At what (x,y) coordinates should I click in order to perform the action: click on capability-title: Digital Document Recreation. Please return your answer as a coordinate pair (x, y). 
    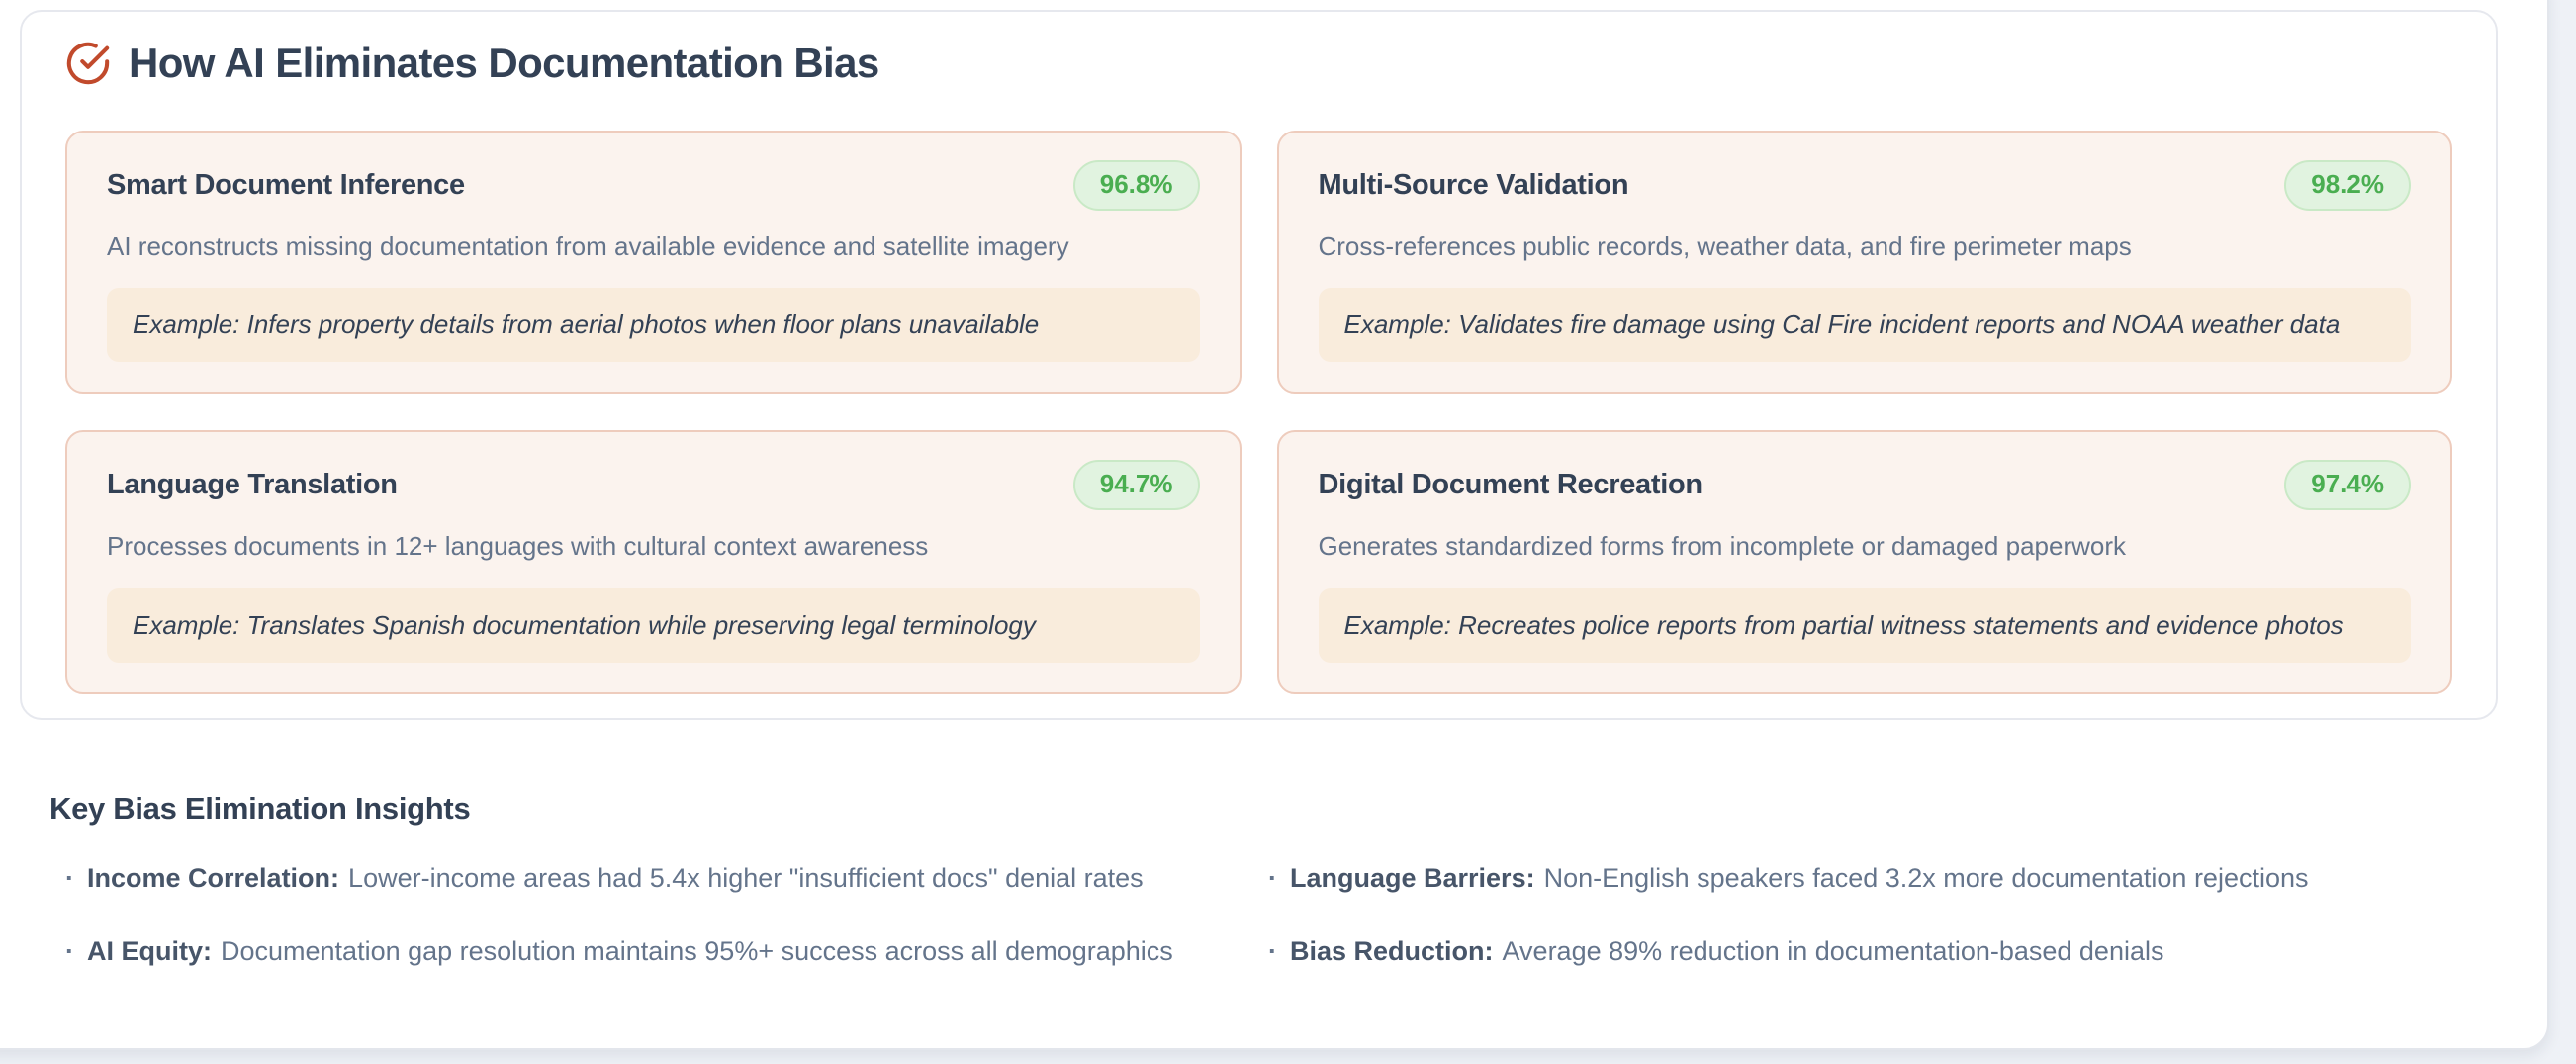
    Looking at the image, I should click on (1511, 485).